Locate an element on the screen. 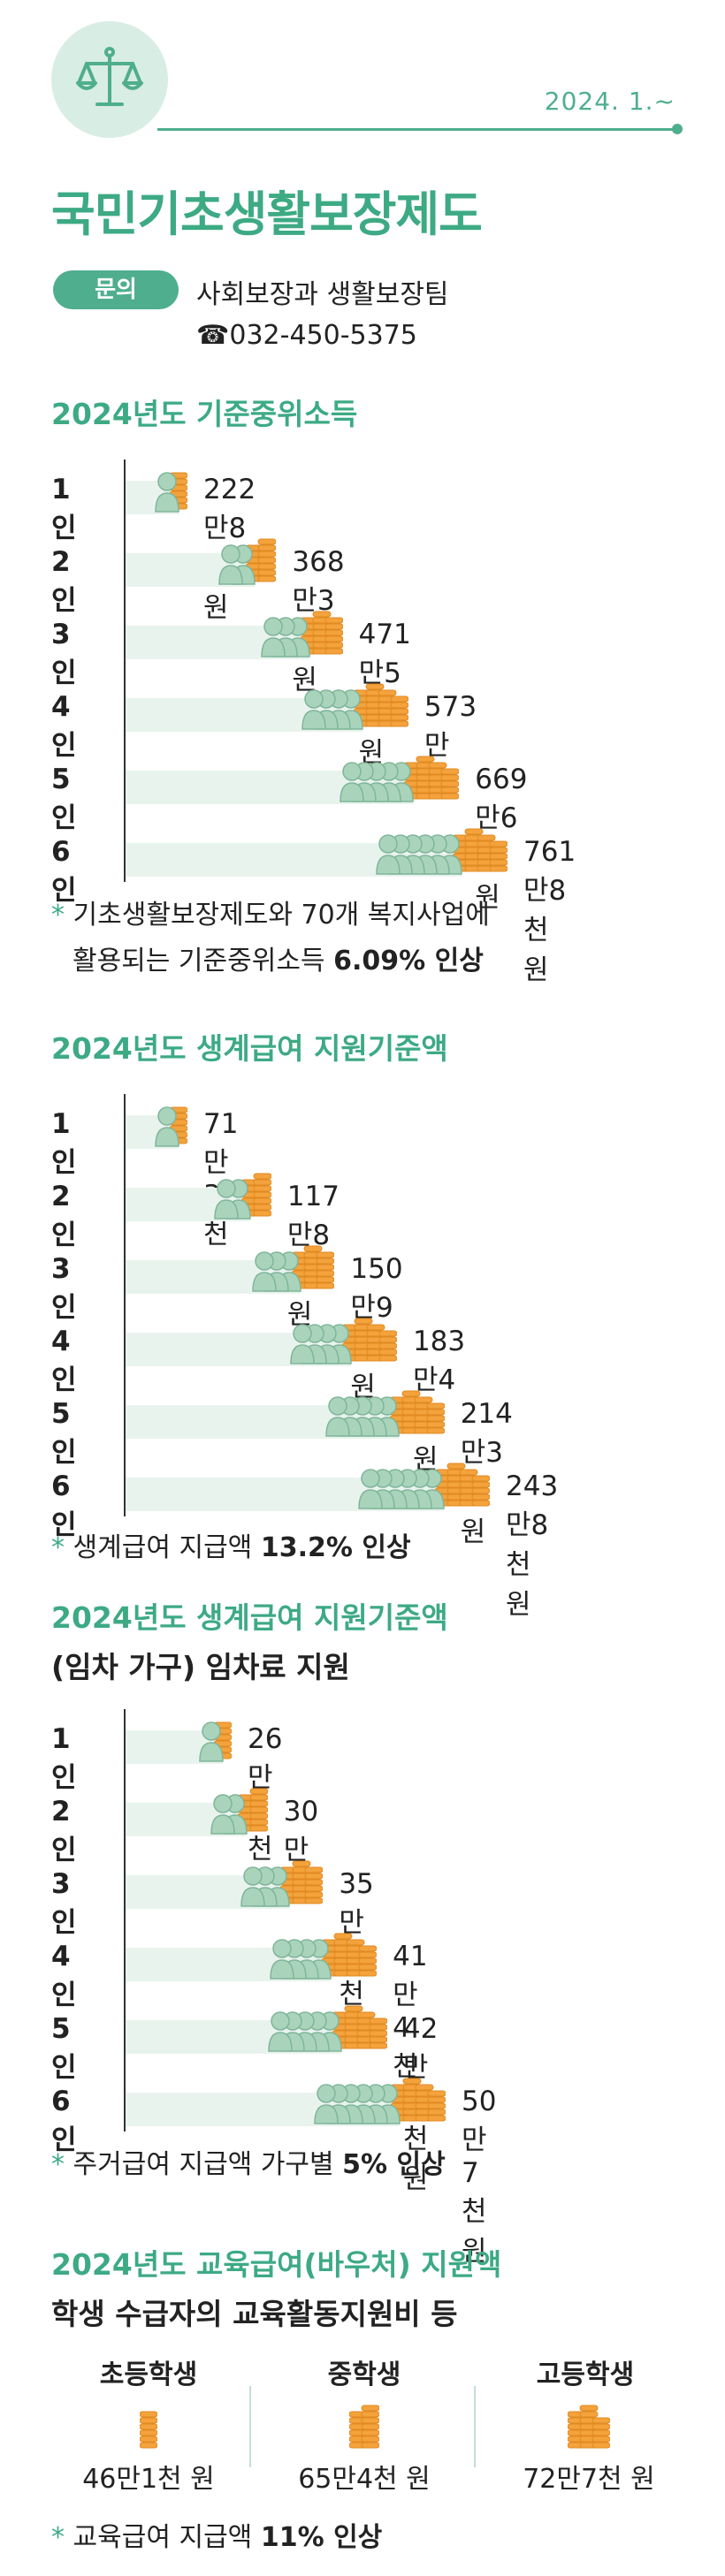 The image size is (725, 2576). housing-axis is located at coordinates (125, 1920).